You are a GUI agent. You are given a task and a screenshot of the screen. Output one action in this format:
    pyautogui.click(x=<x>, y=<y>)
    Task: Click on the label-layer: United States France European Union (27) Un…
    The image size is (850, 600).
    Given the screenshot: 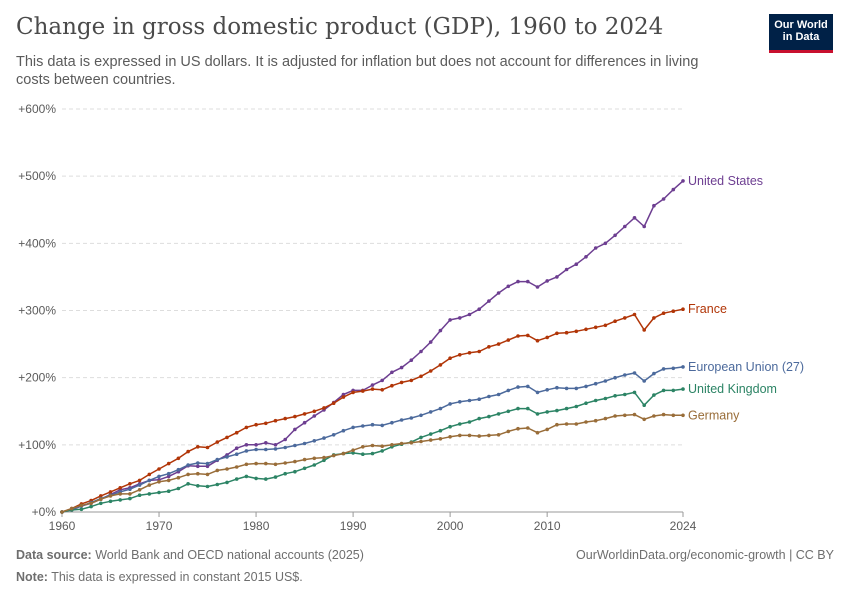 What is the action you would take?
    pyautogui.click(x=746, y=298)
    